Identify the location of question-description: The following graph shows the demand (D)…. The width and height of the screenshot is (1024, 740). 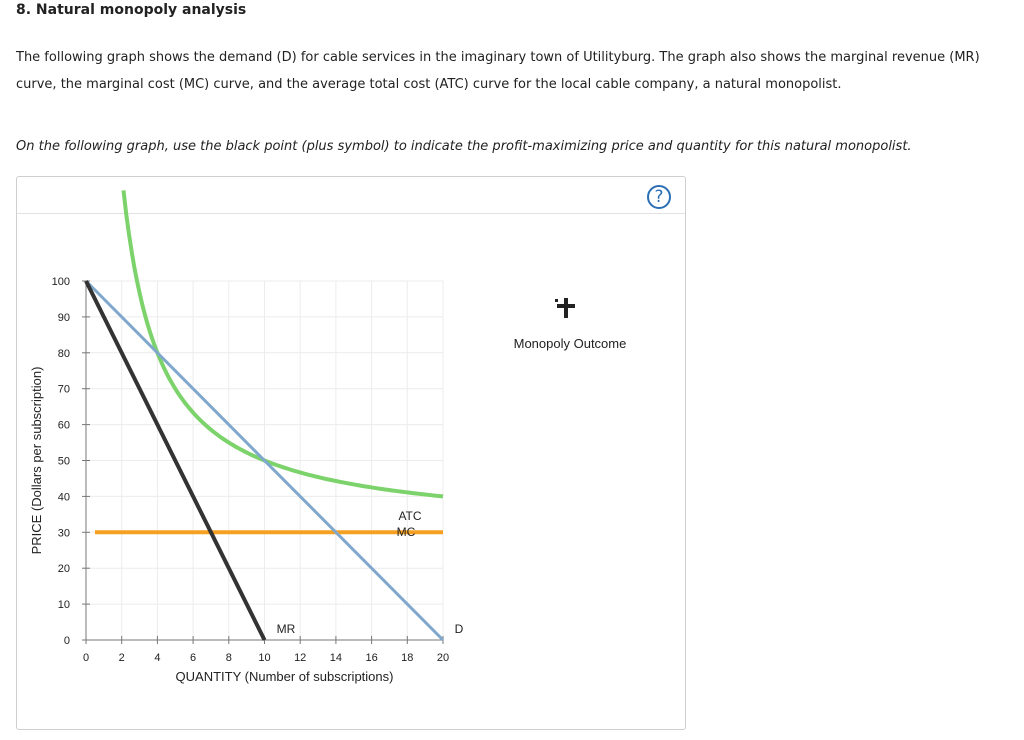
(498, 71).